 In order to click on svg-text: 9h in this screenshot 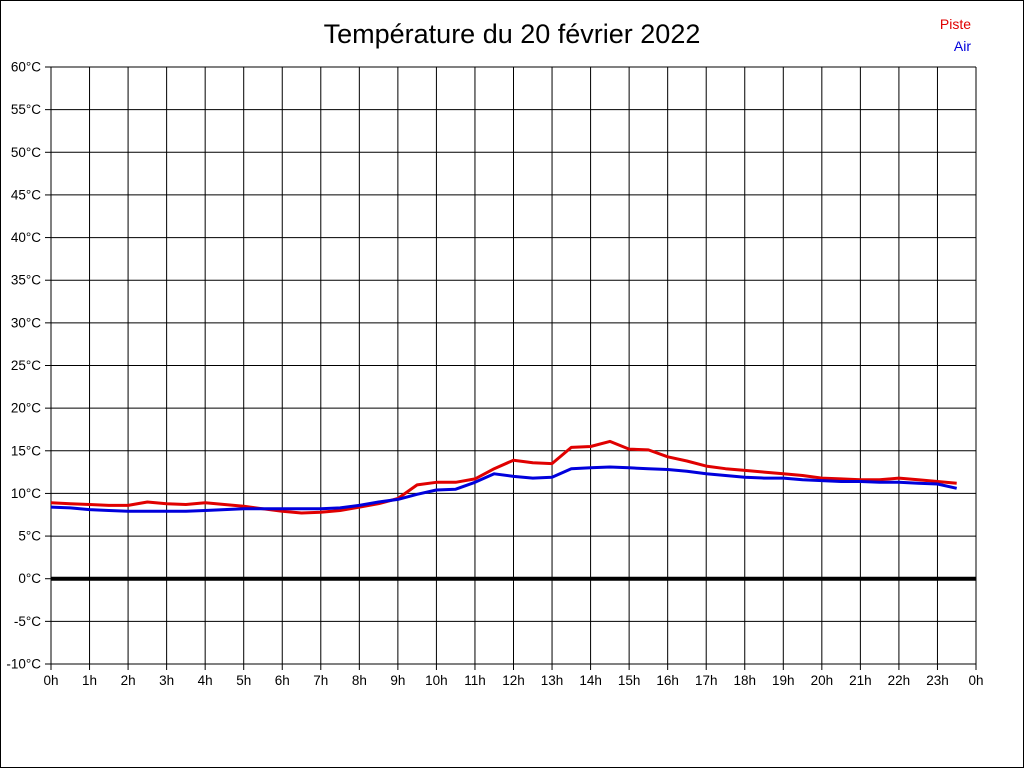, I will do `click(397, 680)`.